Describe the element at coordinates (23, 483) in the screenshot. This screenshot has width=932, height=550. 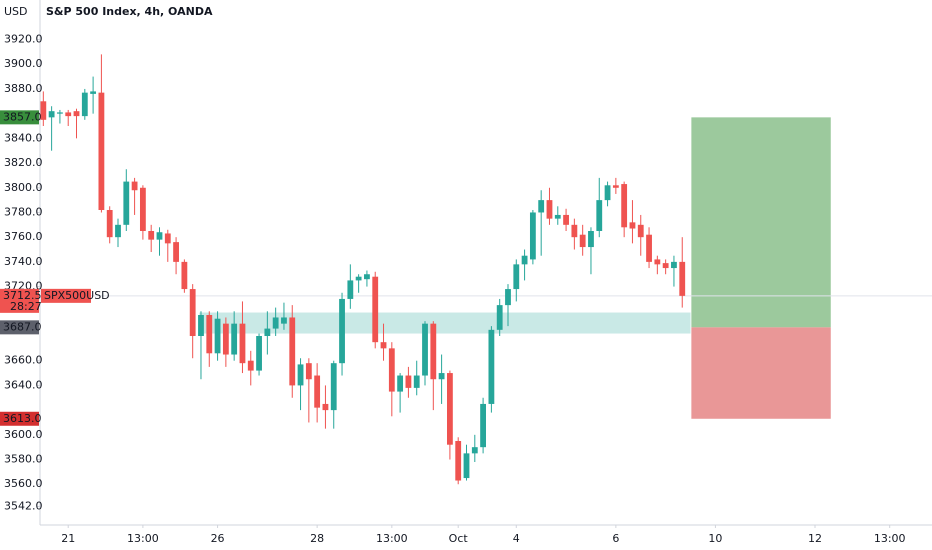
I see `y-tick-label: 3560.0` at that location.